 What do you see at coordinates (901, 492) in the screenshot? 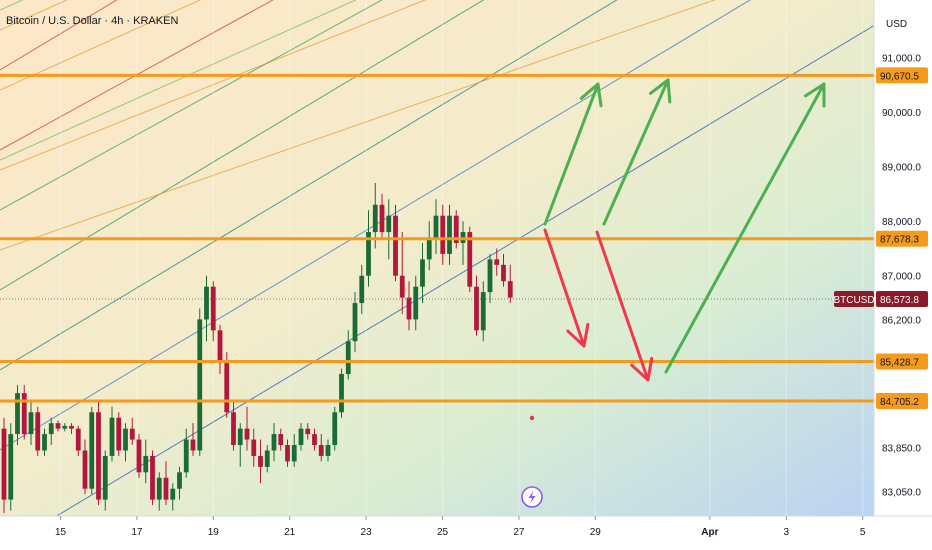
I see `y-tick-label: 83,050.0` at bounding box center [901, 492].